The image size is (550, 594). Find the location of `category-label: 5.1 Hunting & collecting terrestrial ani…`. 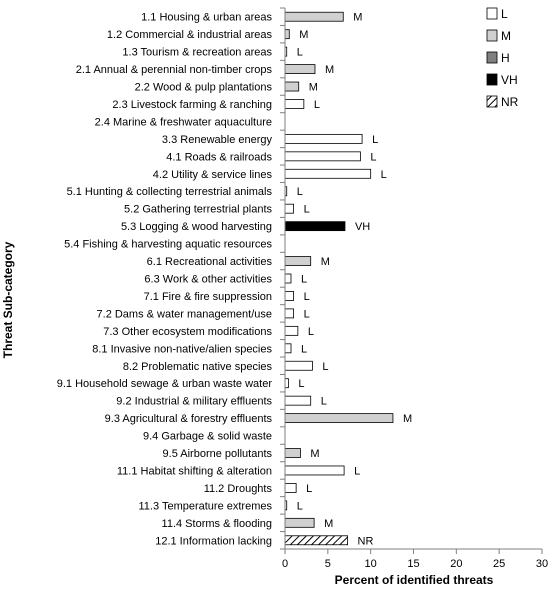

category-label: 5.1 Hunting & collecting terrestrial ani… is located at coordinates (170, 192).